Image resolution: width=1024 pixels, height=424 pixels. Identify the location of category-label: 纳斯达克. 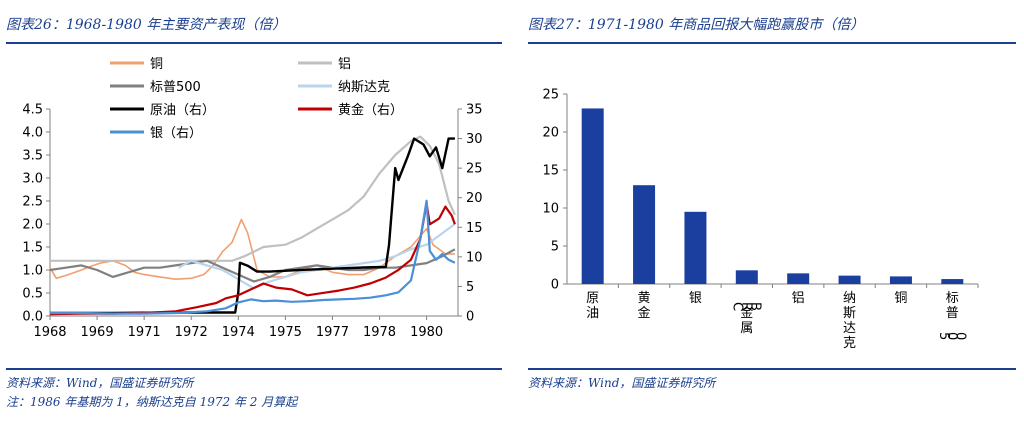
(849, 321).